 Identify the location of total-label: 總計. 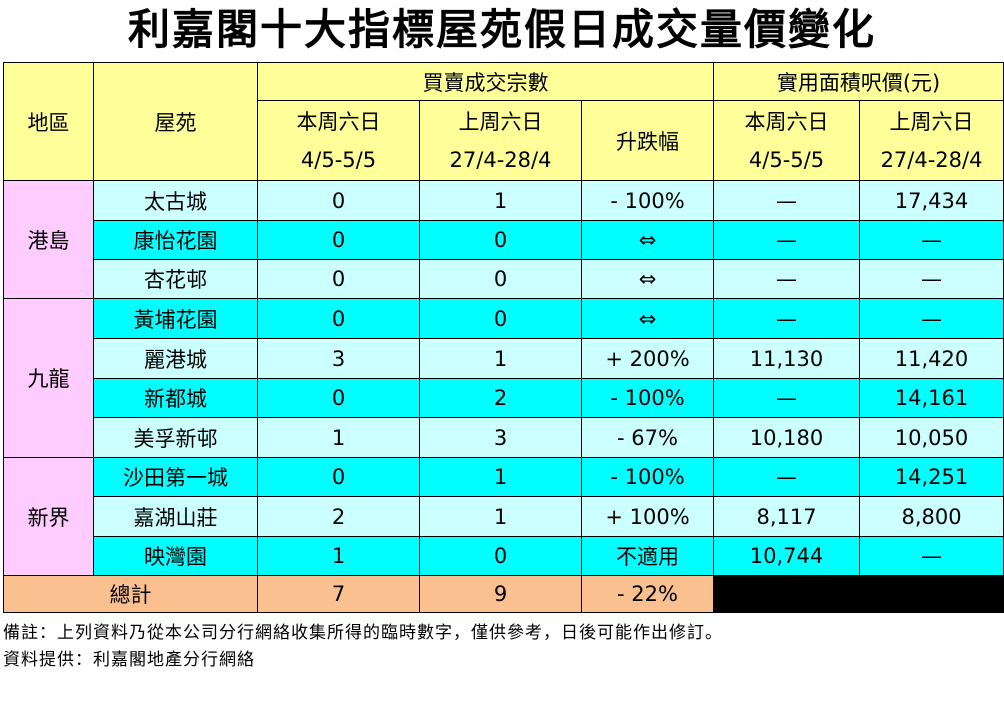
(130, 594).